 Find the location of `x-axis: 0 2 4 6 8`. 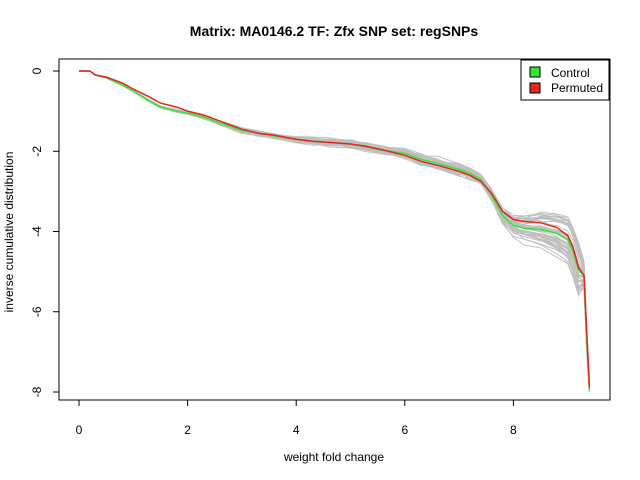

x-axis: 0 2 4 6 8 is located at coordinates (296, 418).